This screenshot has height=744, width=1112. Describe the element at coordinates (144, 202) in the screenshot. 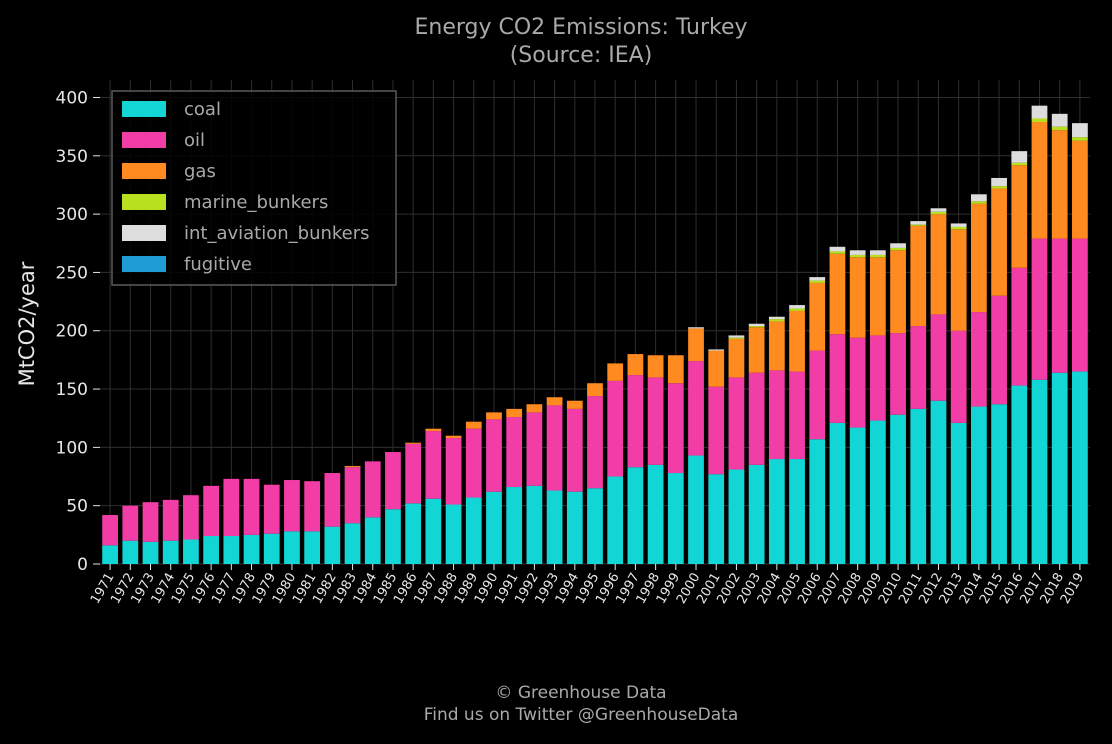

I see `legend-swatch-marine_bunkers` at that location.